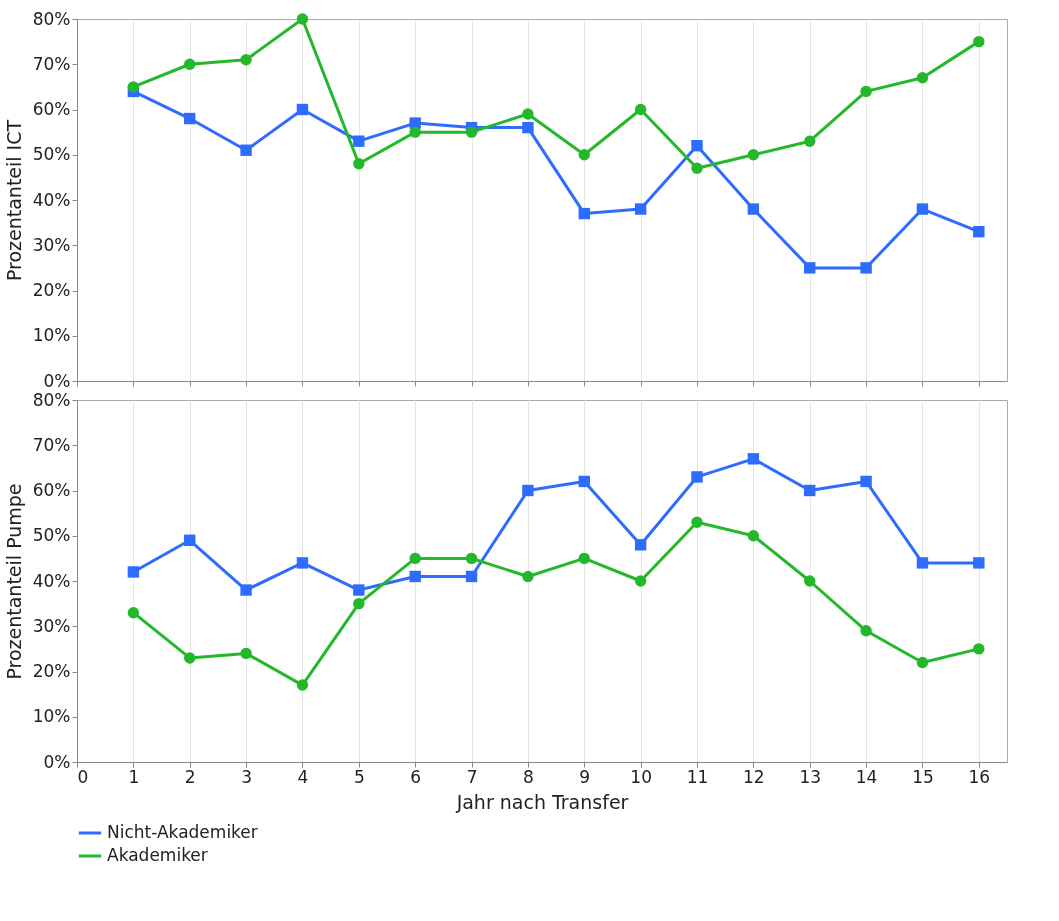 The width and height of the screenshot is (1059, 921). What do you see at coordinates (13, 200) in the screenshot?
I see `y-axis-title: Prozentanteil ICT` at bounding box center [13, 200].